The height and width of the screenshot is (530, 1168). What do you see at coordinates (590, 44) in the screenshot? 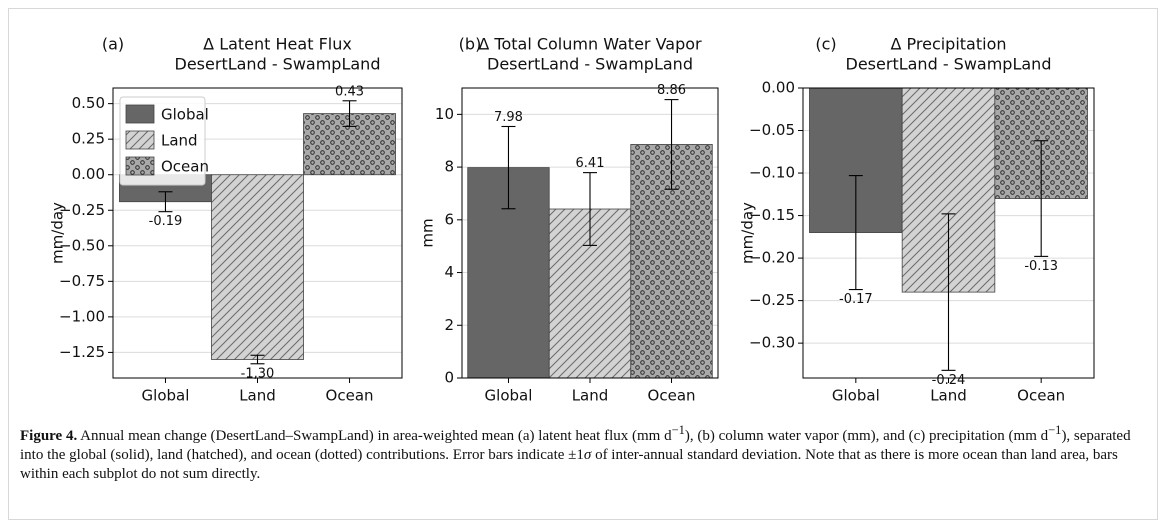
I see `chart-title: Δ Total Column Water Vapor` at bounding box center [590, 44].